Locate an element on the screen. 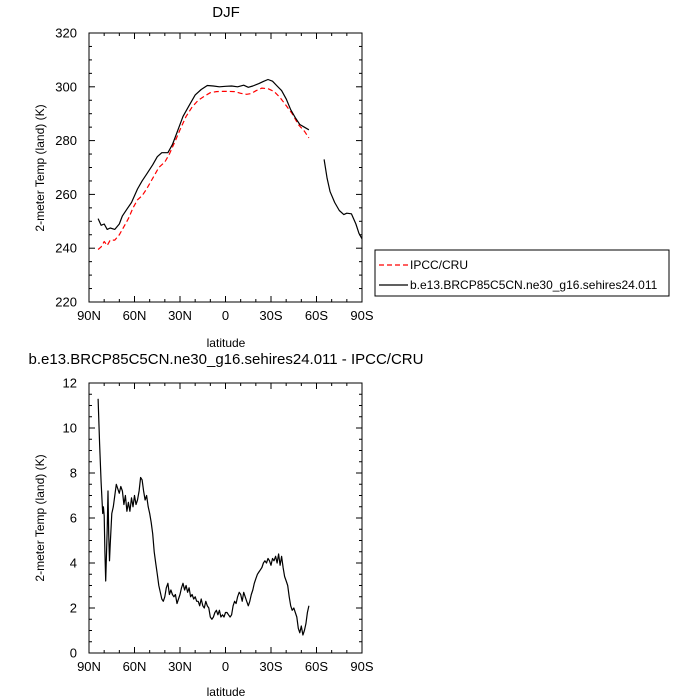  y-tick-label: 6 is located at coordinates (73, 518).